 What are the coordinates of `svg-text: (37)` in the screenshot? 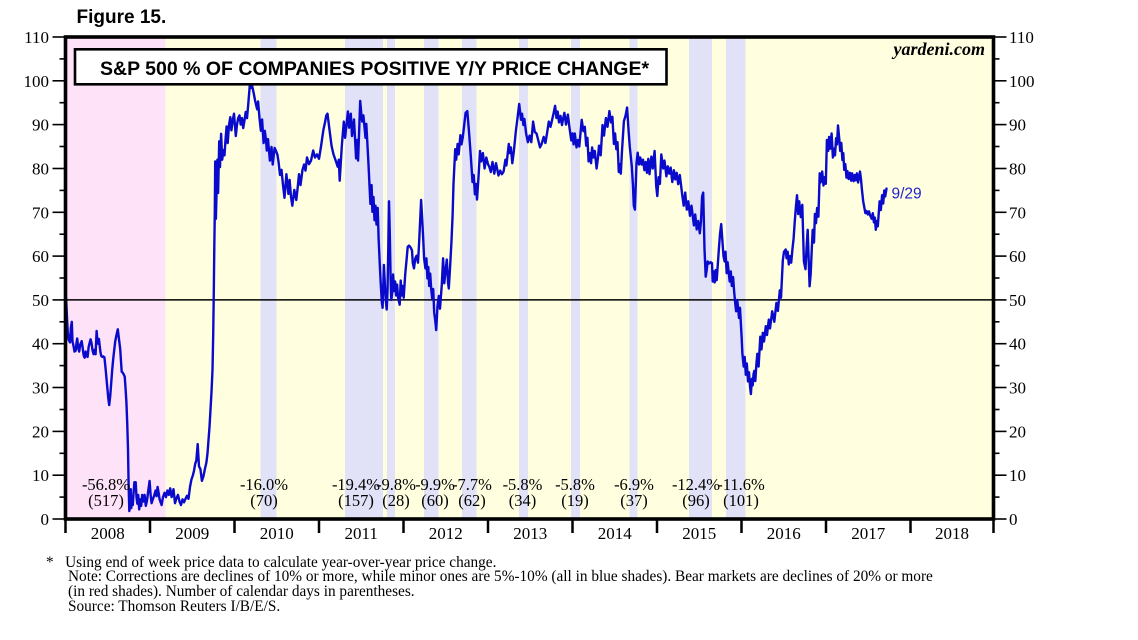 It's located at (634, 500).